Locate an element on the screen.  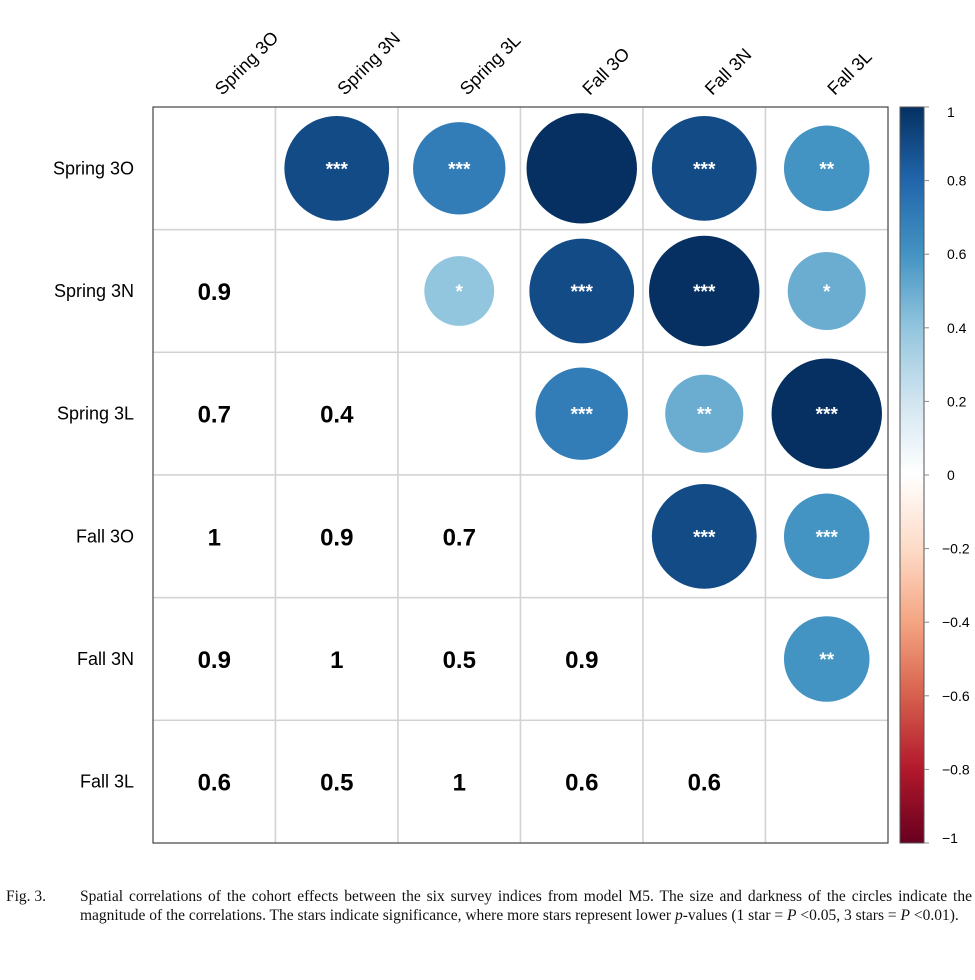
correlation-value-label: 0.4 is located at coordinates (337, 415).